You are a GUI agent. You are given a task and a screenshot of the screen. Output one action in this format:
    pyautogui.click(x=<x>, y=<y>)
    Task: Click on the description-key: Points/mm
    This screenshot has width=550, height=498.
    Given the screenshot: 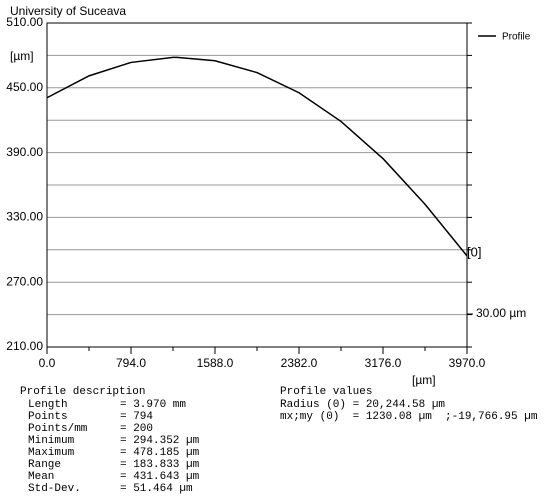 What is the action you would take?
    pyautogui.click(x=58, y=429)
    